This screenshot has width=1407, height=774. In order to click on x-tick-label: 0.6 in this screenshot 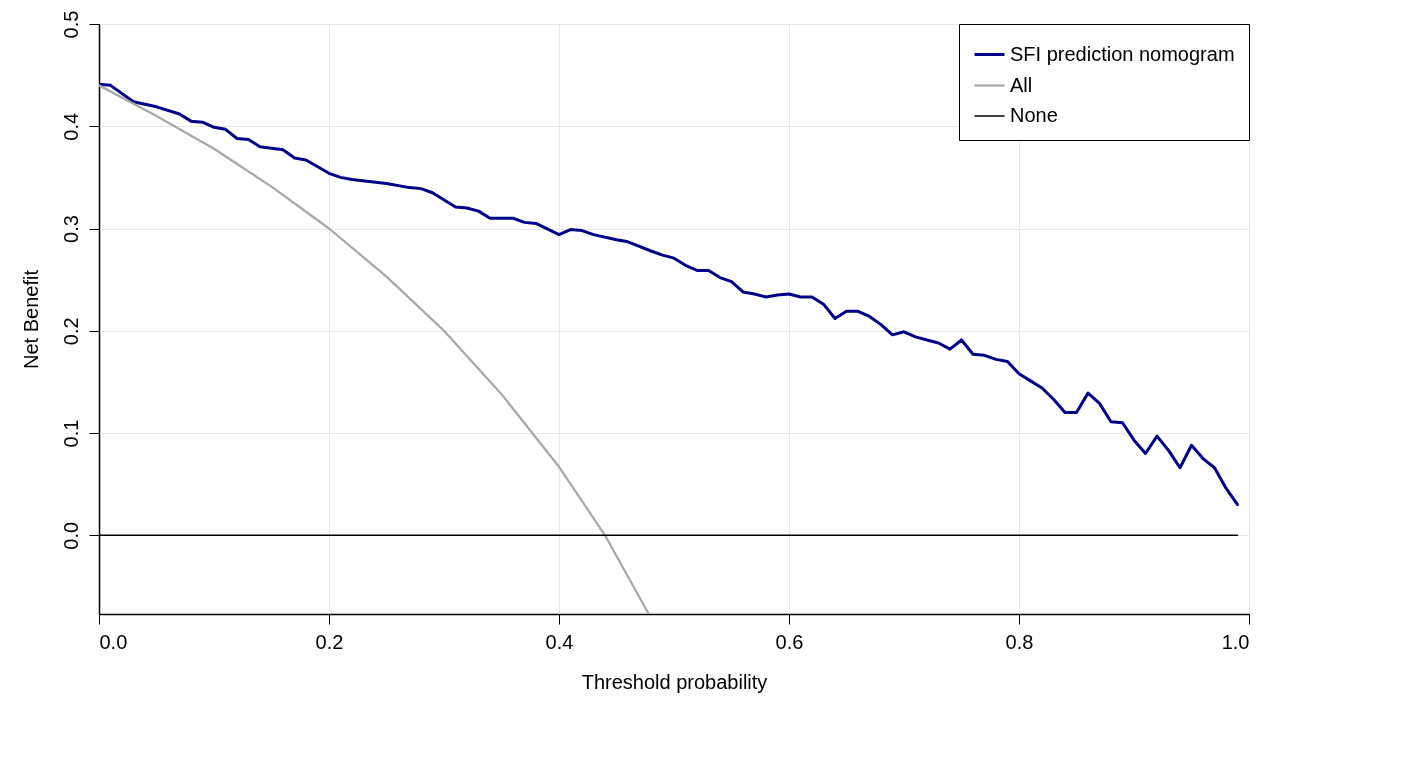, I will do `click(789, 641)`.